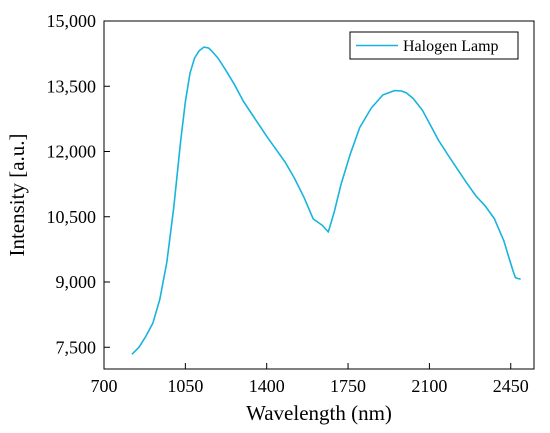  Describe the element at coordinates (72, 86) in the screenshot. I see `y-tick-label: 13,500` at that location.